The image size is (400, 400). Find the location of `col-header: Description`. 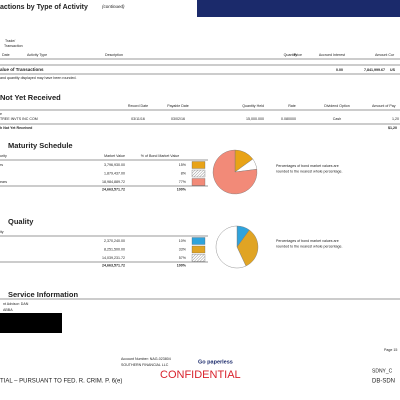

col-header: Description is located at coordinates (114, 55).